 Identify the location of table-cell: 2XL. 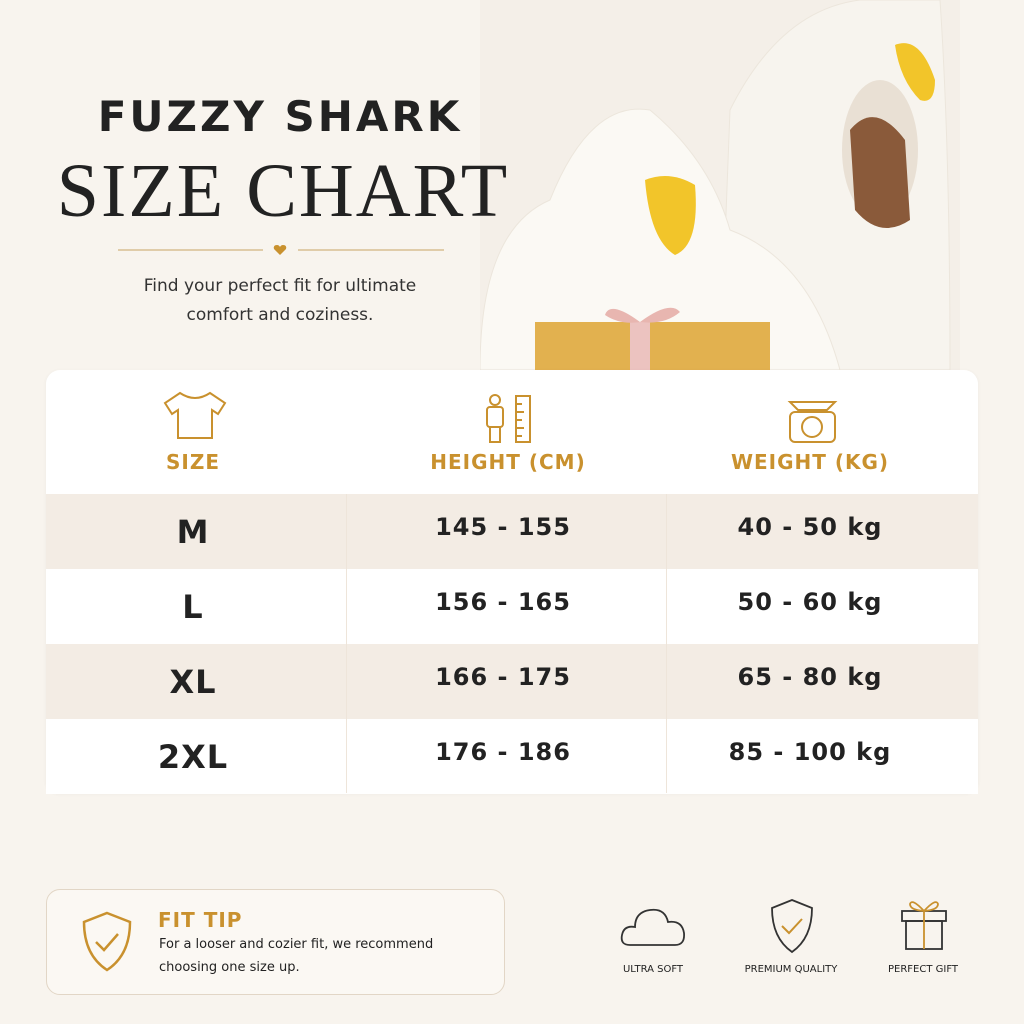
(193, 757).